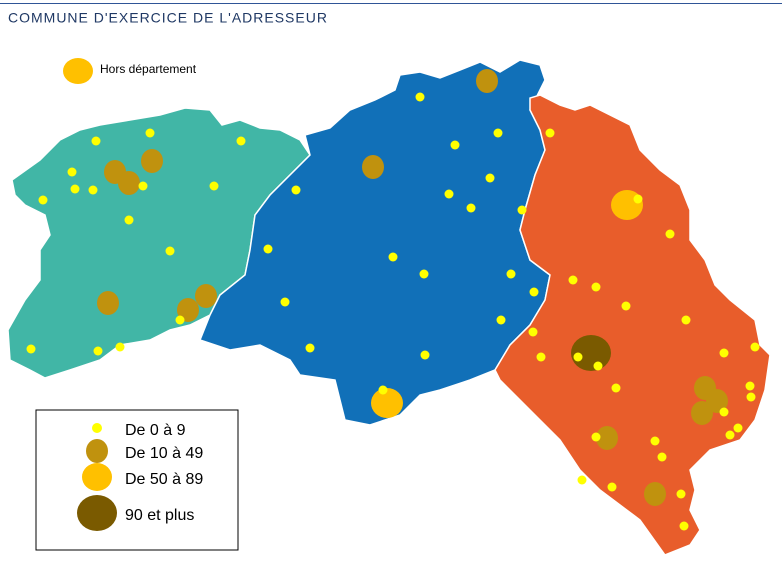 The image size is (782, 571). Describe the element at coordinates (78, 71) in the screenshot. I see `outside-marker` at that location.